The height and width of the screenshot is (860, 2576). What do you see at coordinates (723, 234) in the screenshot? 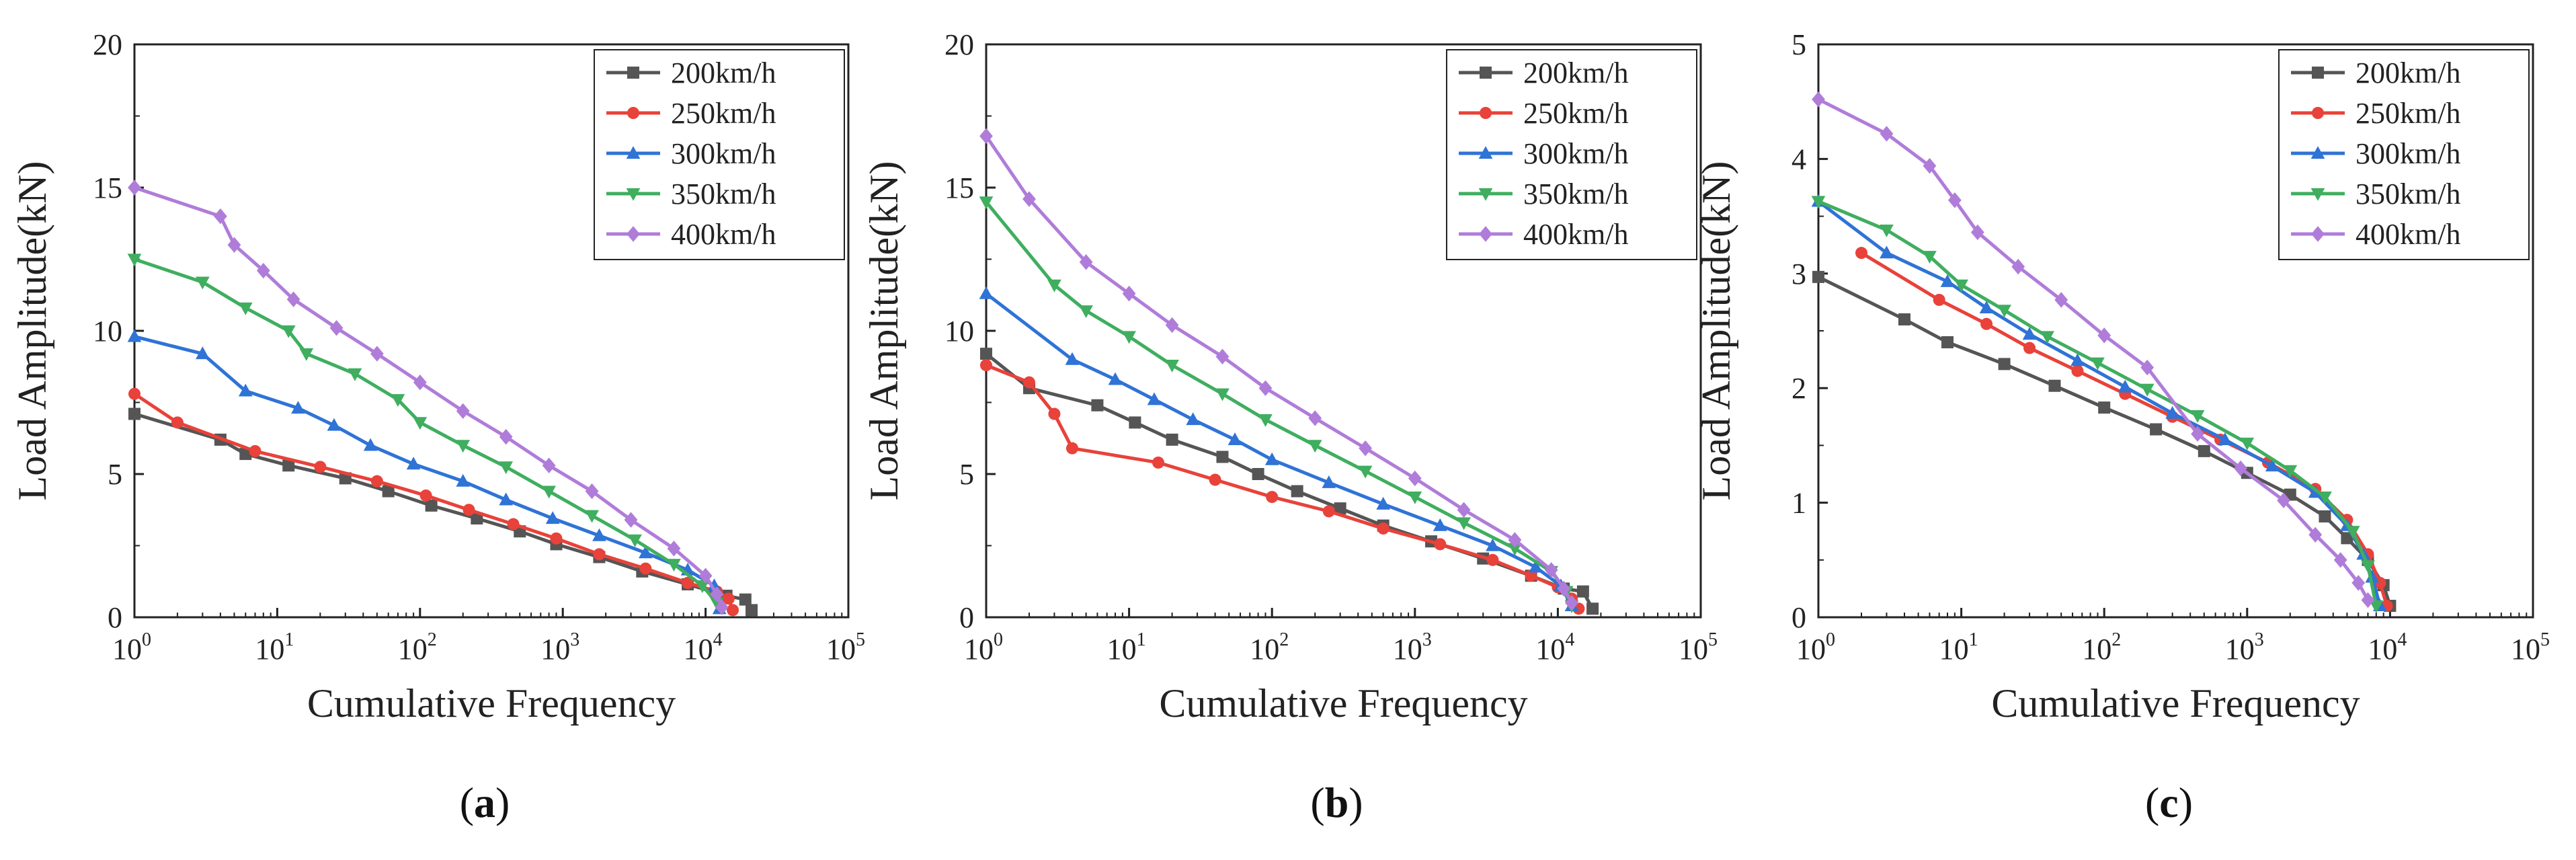
I see `legend-entry-label: 400km/h` at bounding box center [723, 234].